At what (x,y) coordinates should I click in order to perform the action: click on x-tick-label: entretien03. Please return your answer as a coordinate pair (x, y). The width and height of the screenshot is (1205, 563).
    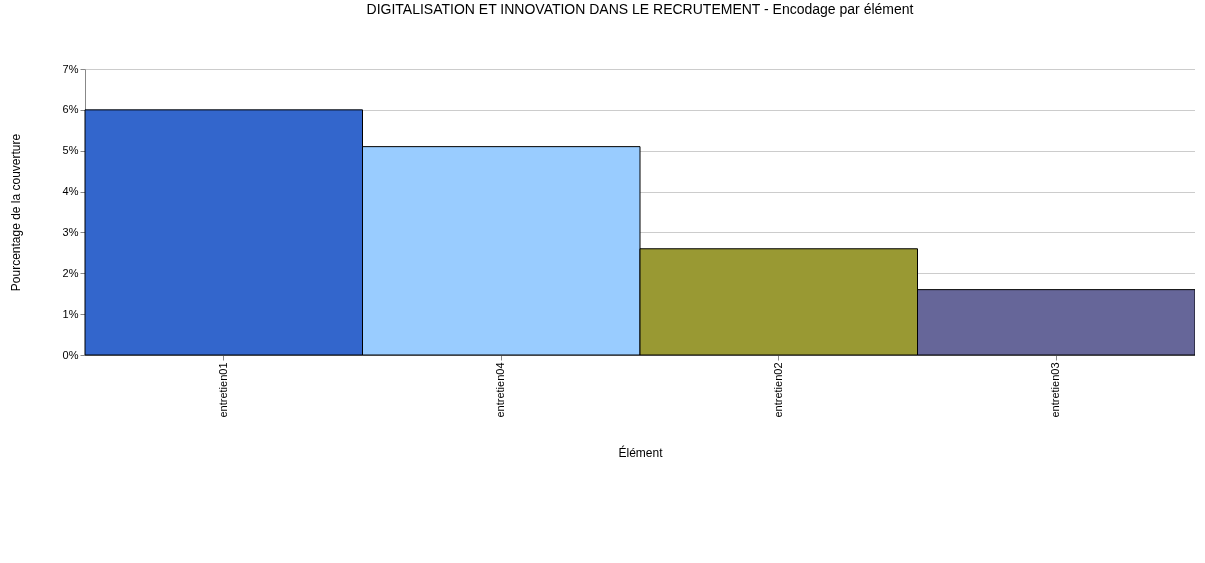
    Looking at the image, I should click on (1055, 390).